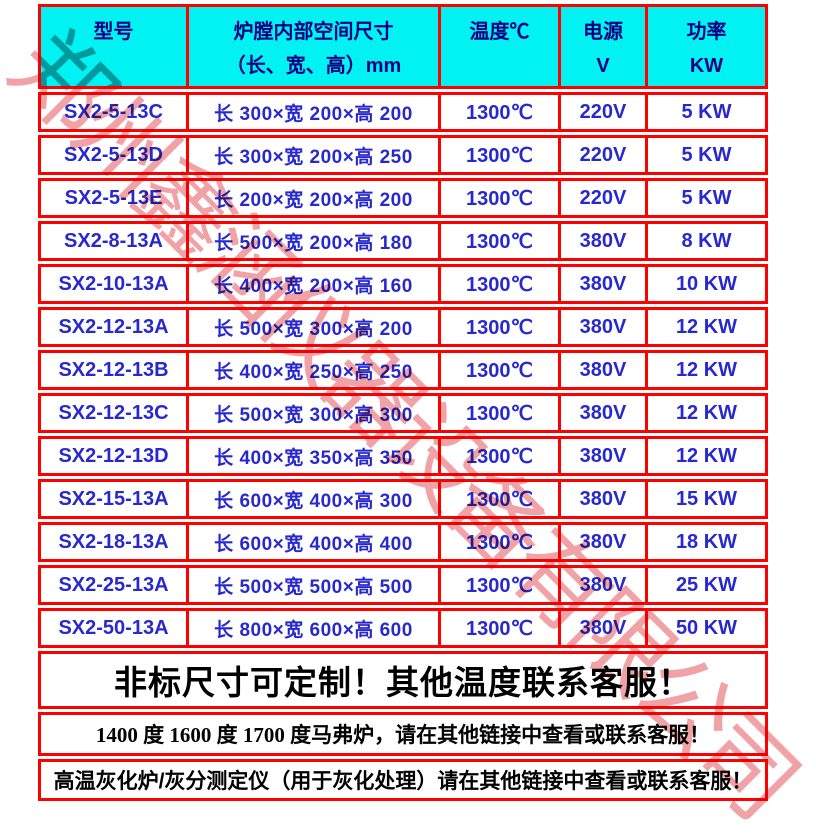 This screenshot has width=816, height=833. Describe the element at coordinates (315, 628) in the screenshot. I see `dimensions-cell: 长 800×宽 600×高 600` at that location.